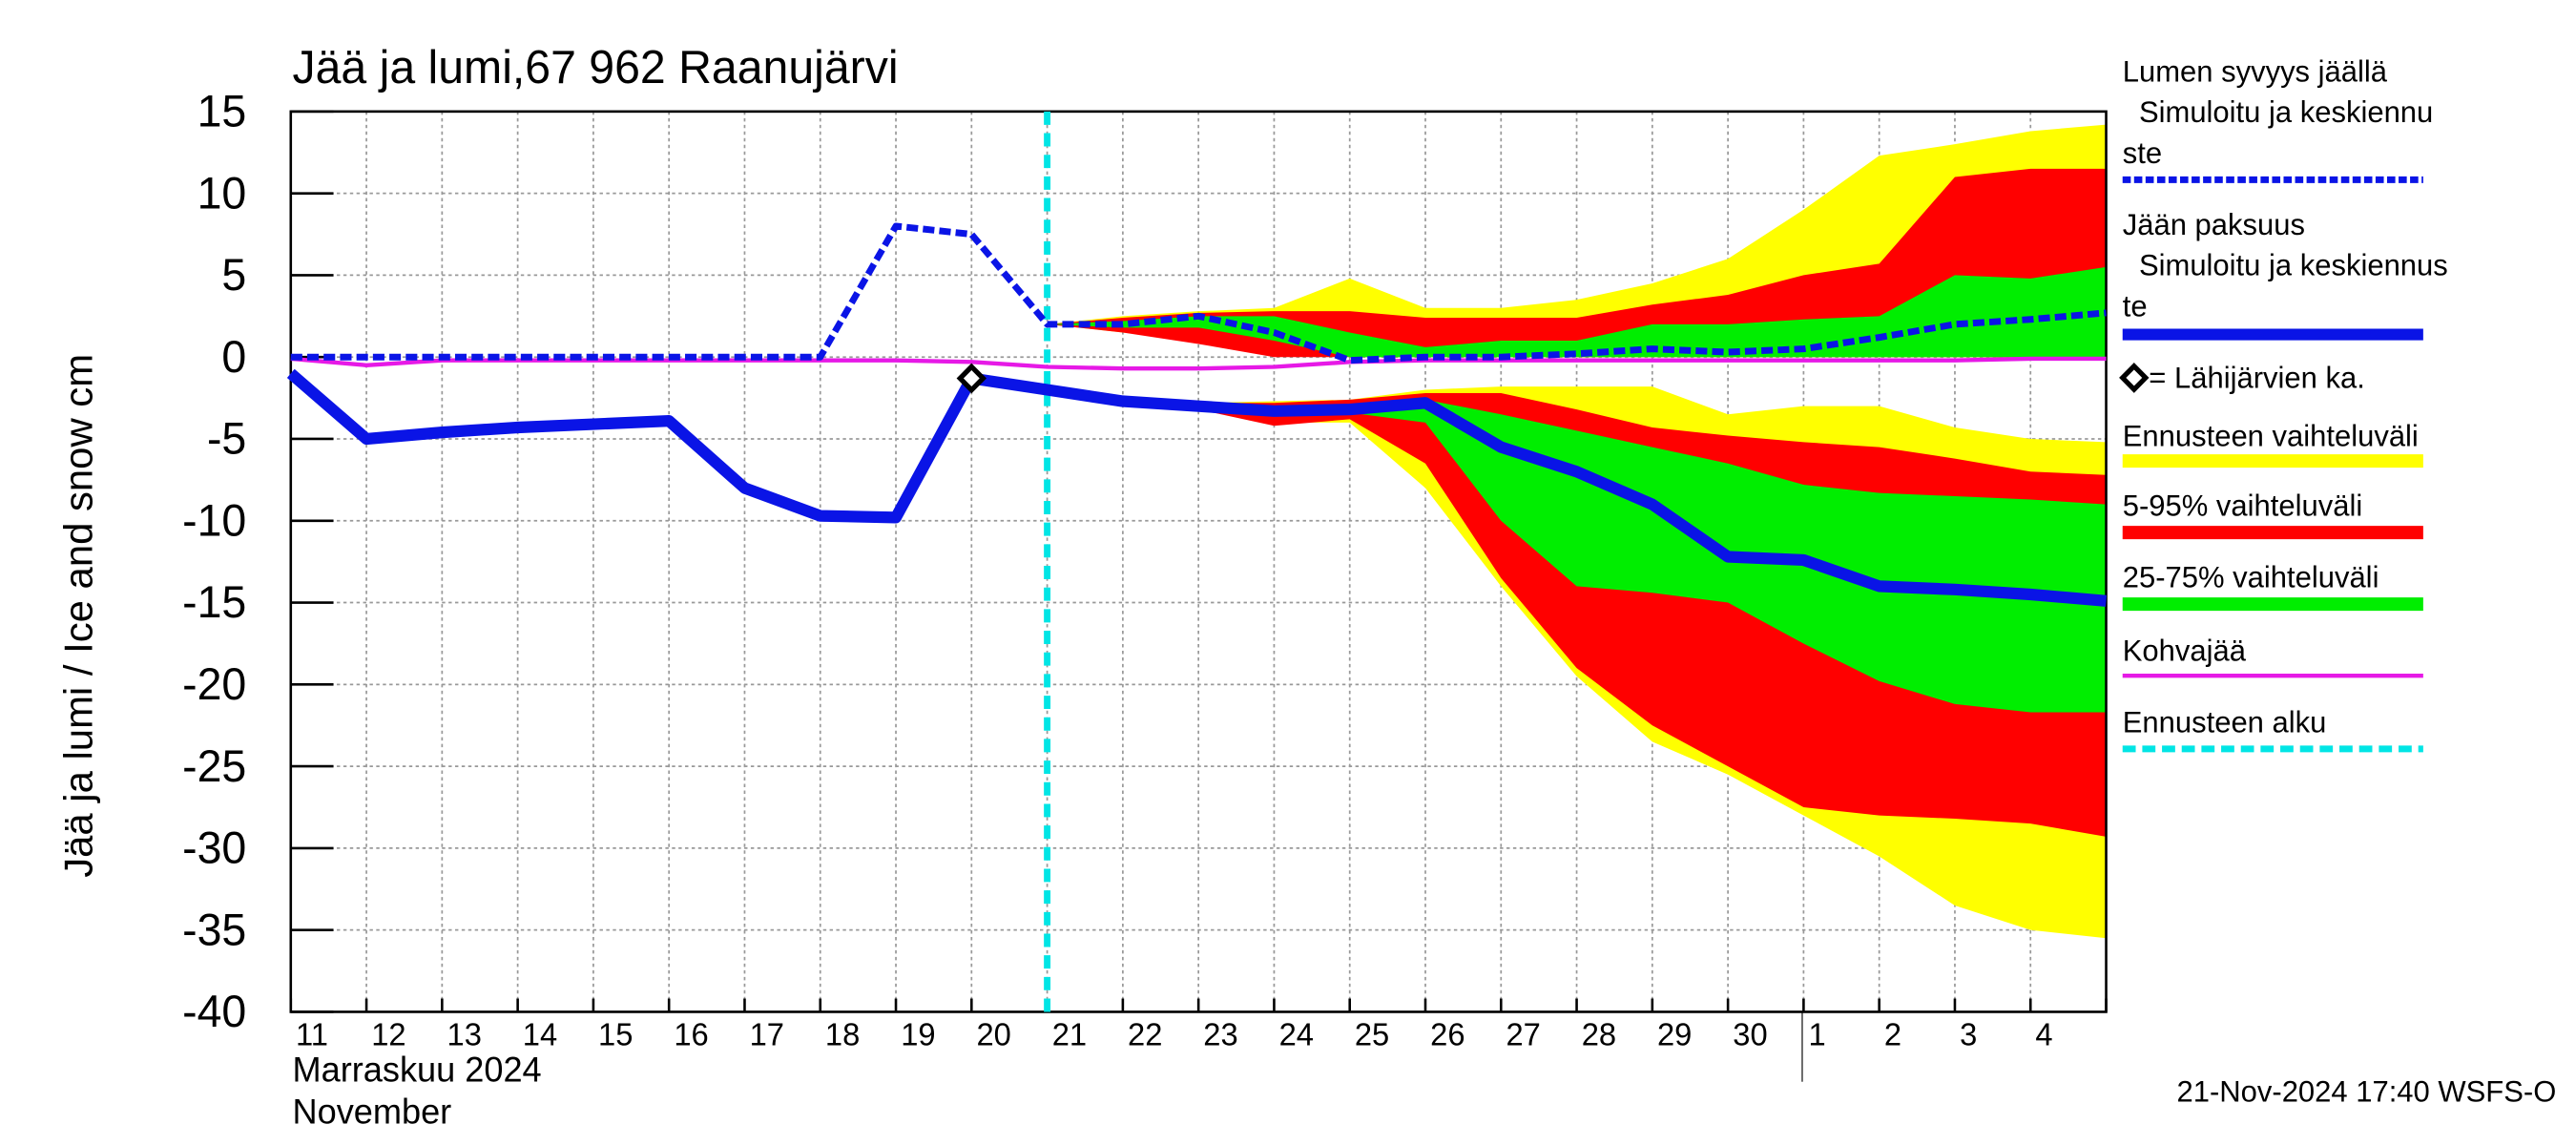  What do you see at coordinates (1523, 1034) in the screenshot?
I see `x-tick-label: 27` at bounding box center [1523, 1034].